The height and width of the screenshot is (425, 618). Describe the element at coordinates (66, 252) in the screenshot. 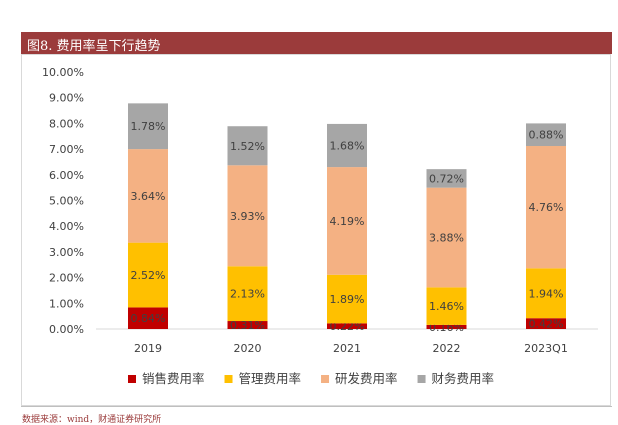

I see `y-tick-label: 3.00%` at that location.